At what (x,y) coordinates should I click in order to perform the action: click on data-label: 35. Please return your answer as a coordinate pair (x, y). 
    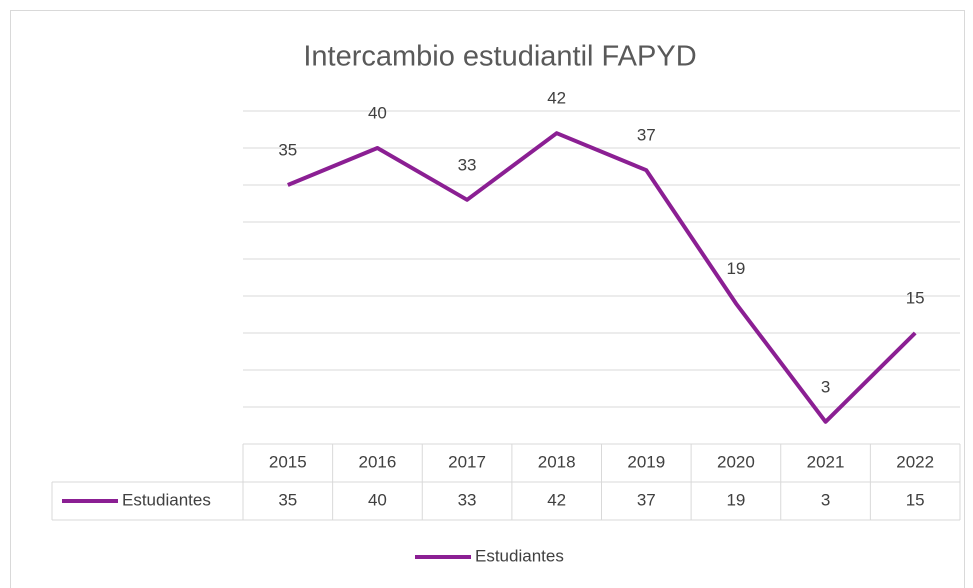
    Looking at the image, I should click on (287, 149).